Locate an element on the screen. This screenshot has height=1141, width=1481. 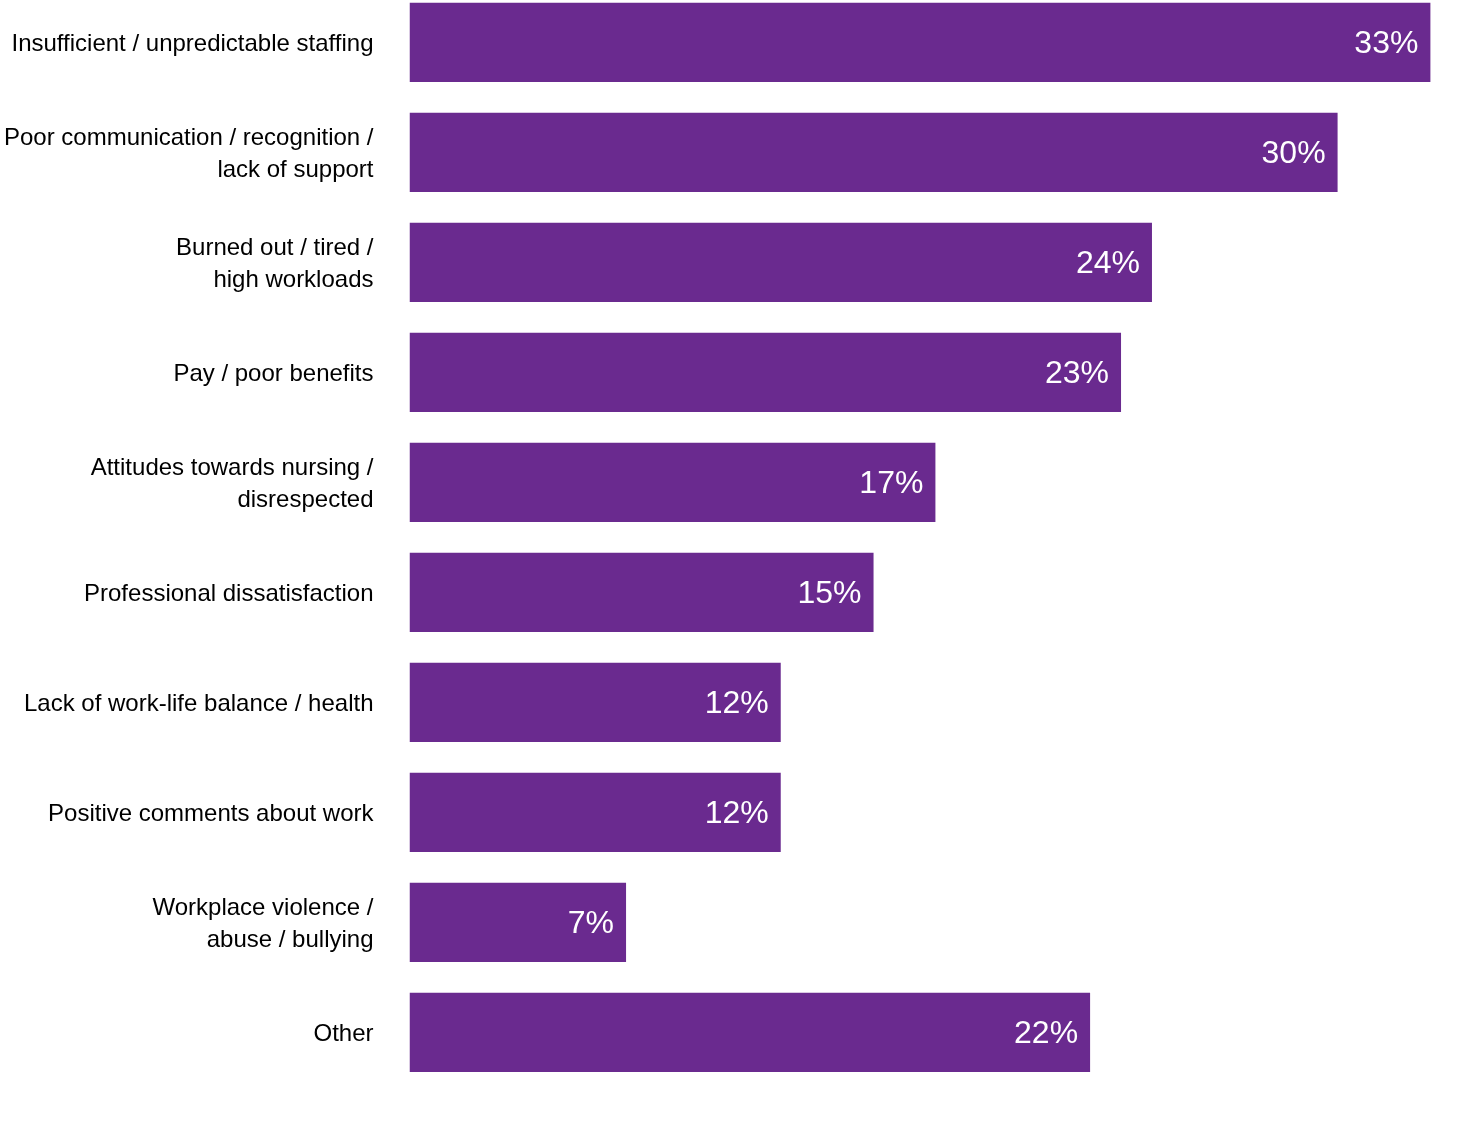
y-tick-label: Professional dissatisfaction is located at coordinates (229, 592).